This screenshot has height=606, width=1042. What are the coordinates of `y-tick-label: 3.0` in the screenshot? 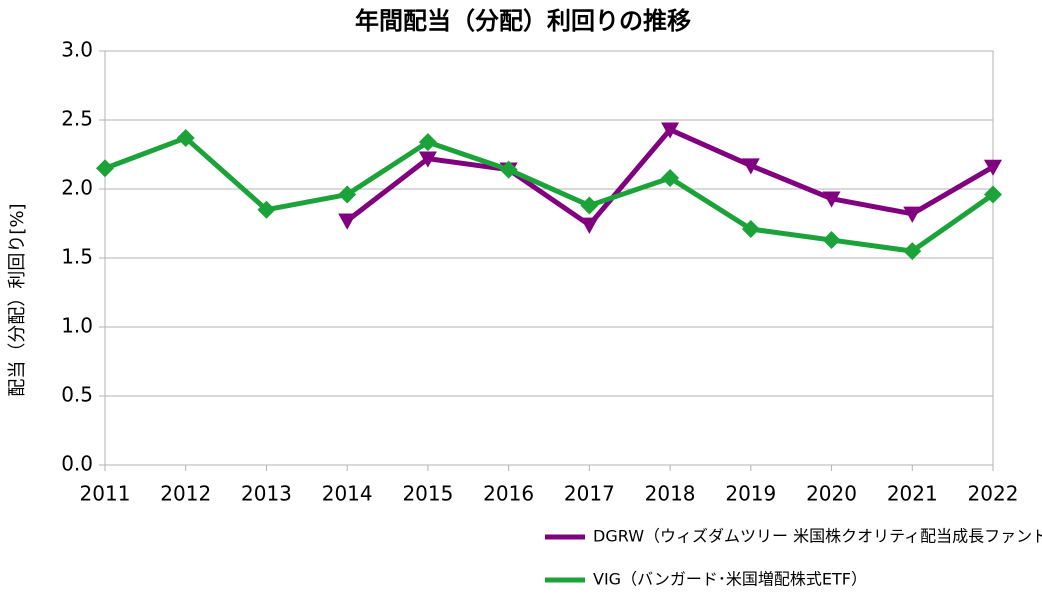 It's located at (77, 50).